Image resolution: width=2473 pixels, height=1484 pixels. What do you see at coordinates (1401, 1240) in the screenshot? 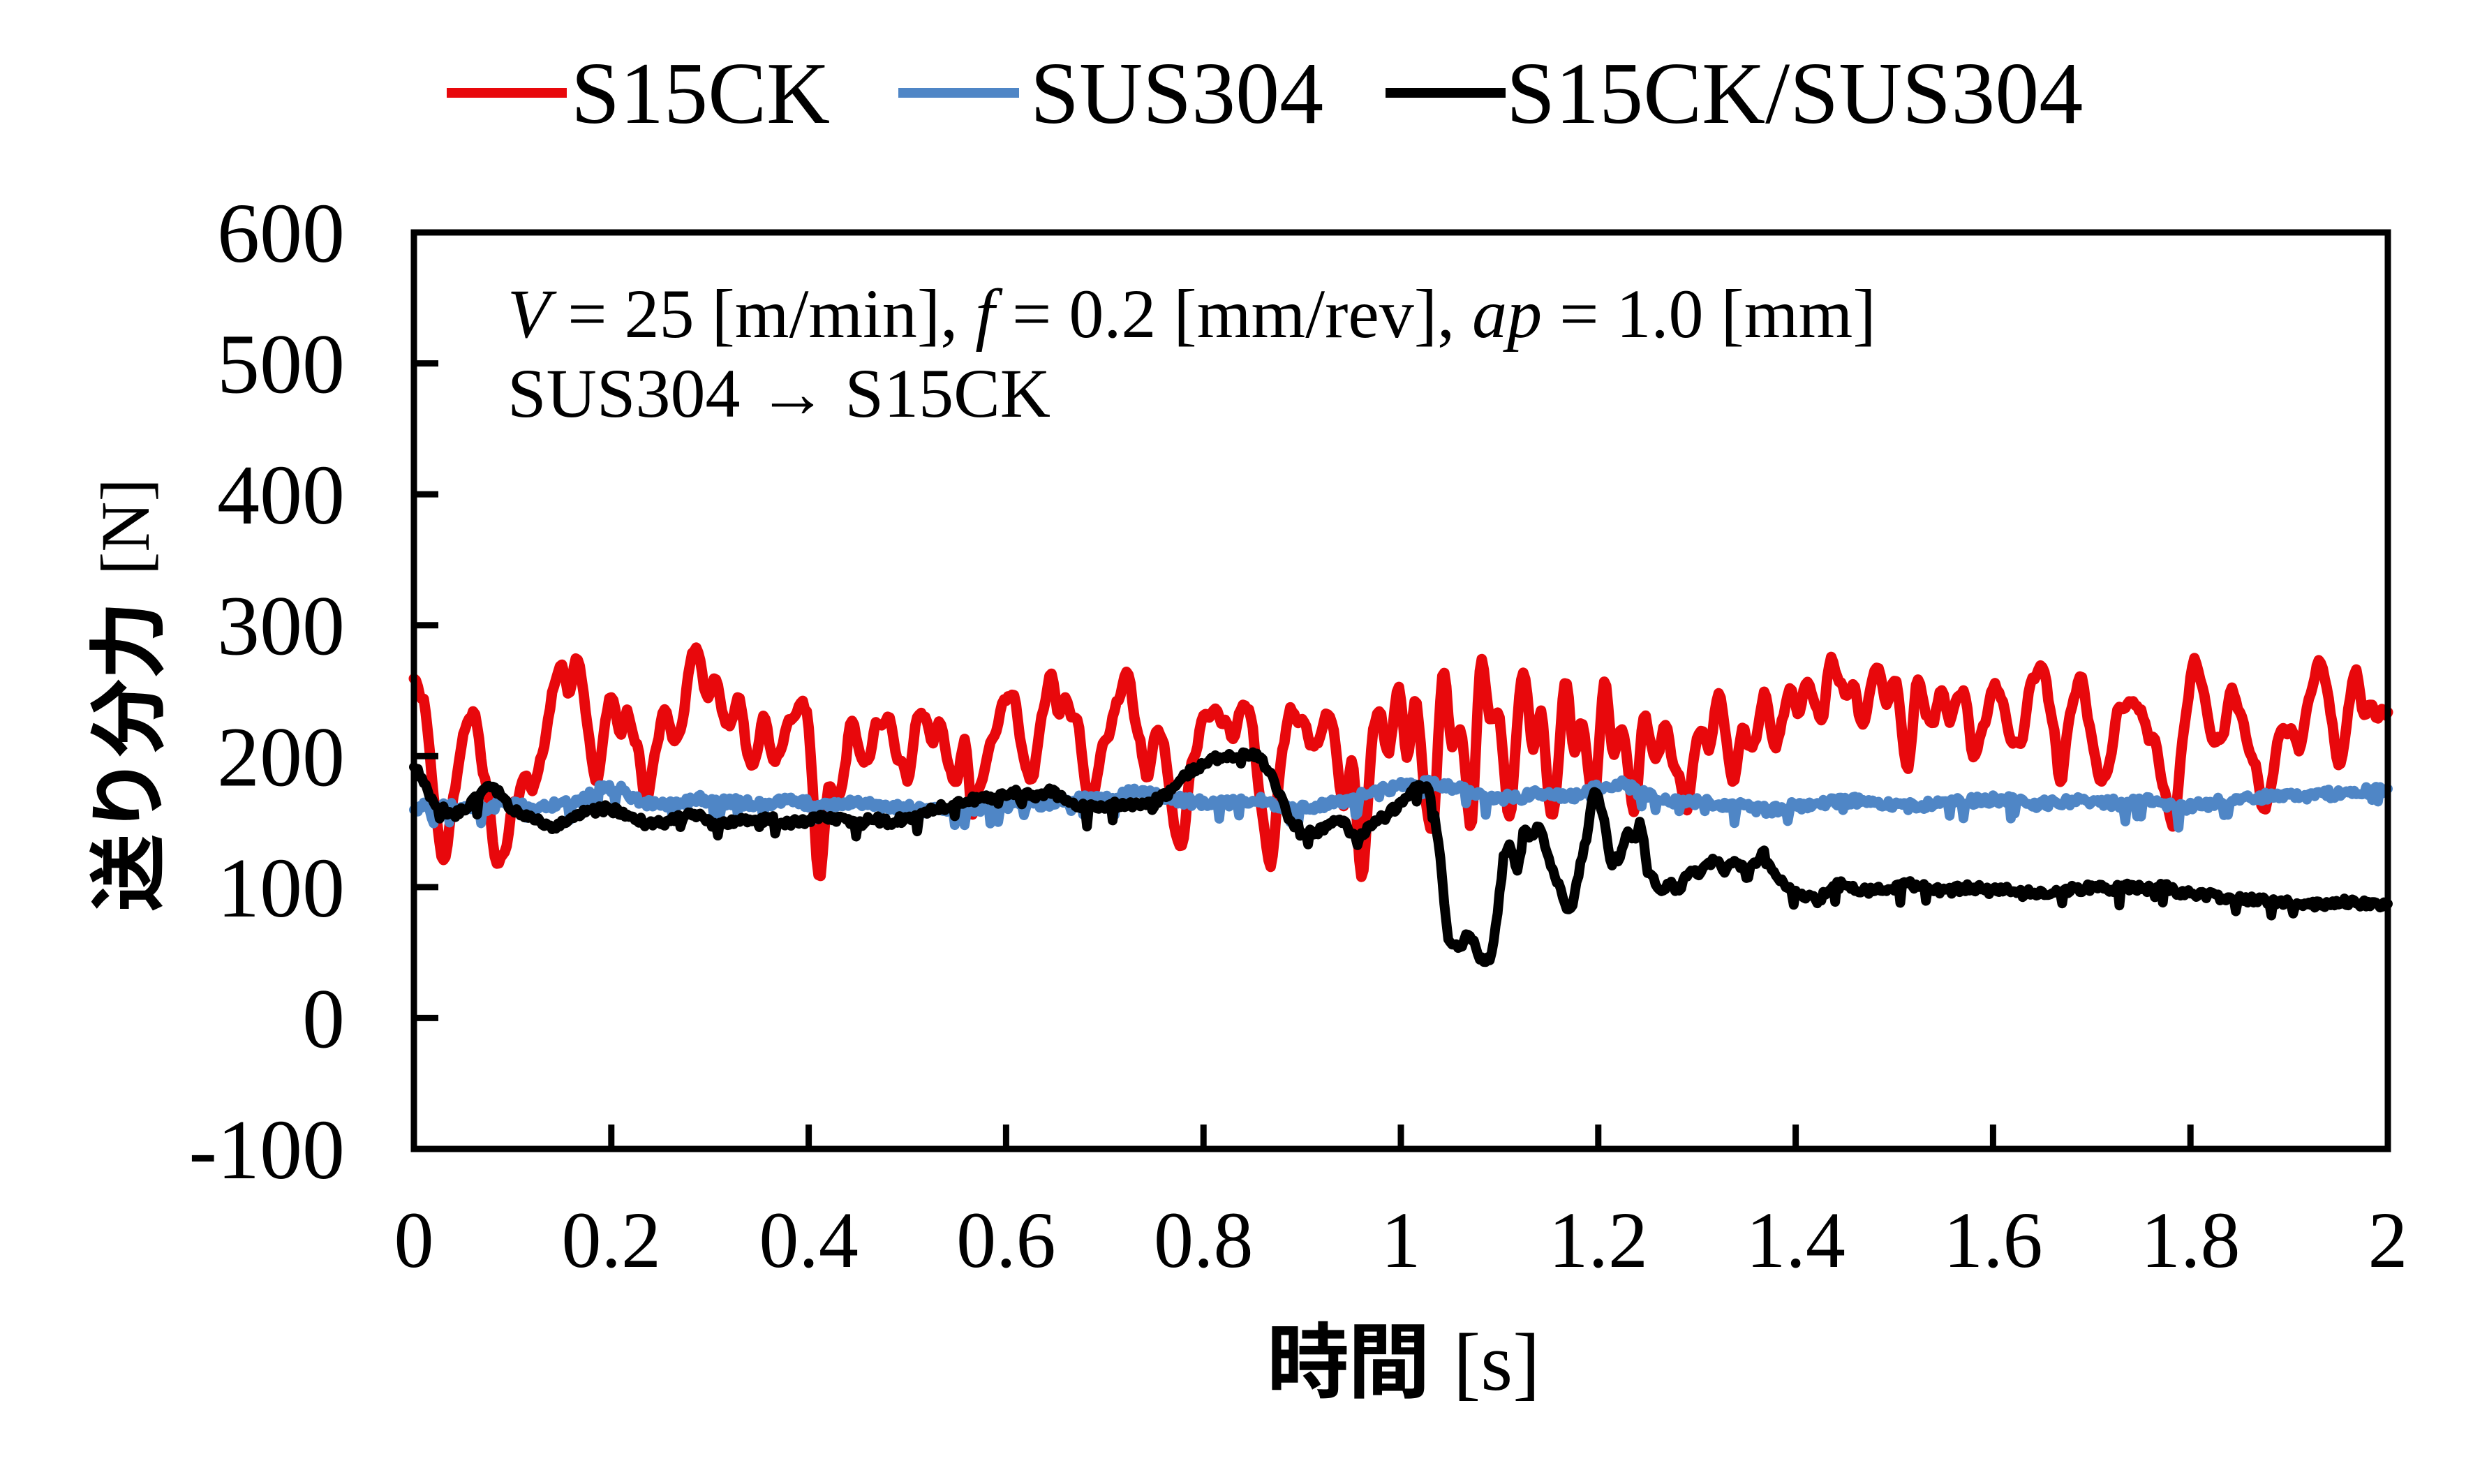
I see `svg-text: 1` at bounding box center [1401, 1240].